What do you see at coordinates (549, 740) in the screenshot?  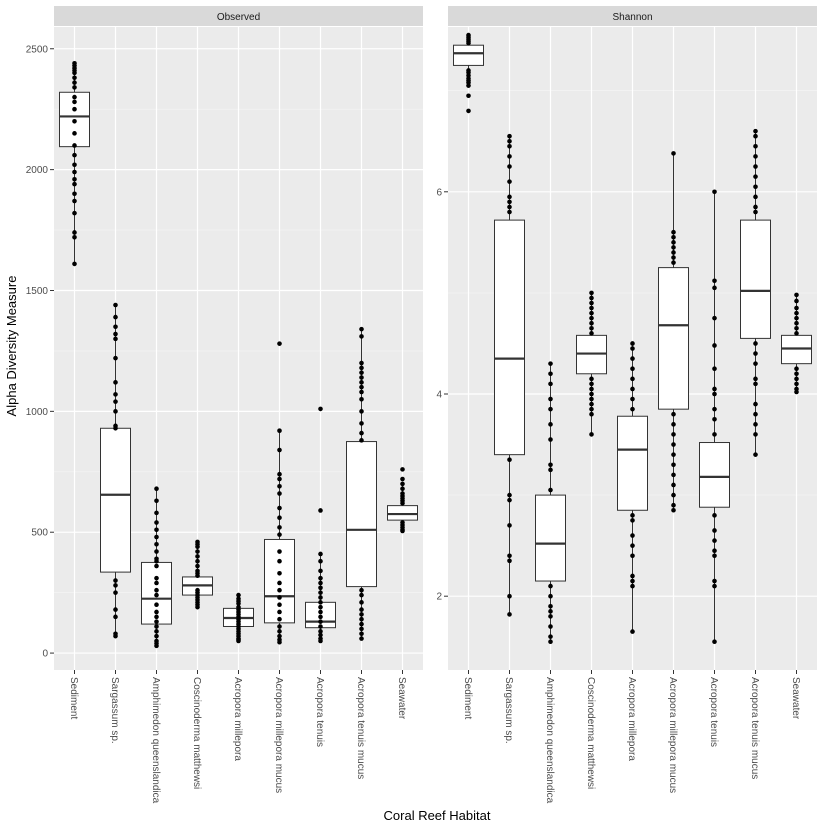 I see `x-tick-label: Amphimedon queenslandica` at bounding box center [549, 740].